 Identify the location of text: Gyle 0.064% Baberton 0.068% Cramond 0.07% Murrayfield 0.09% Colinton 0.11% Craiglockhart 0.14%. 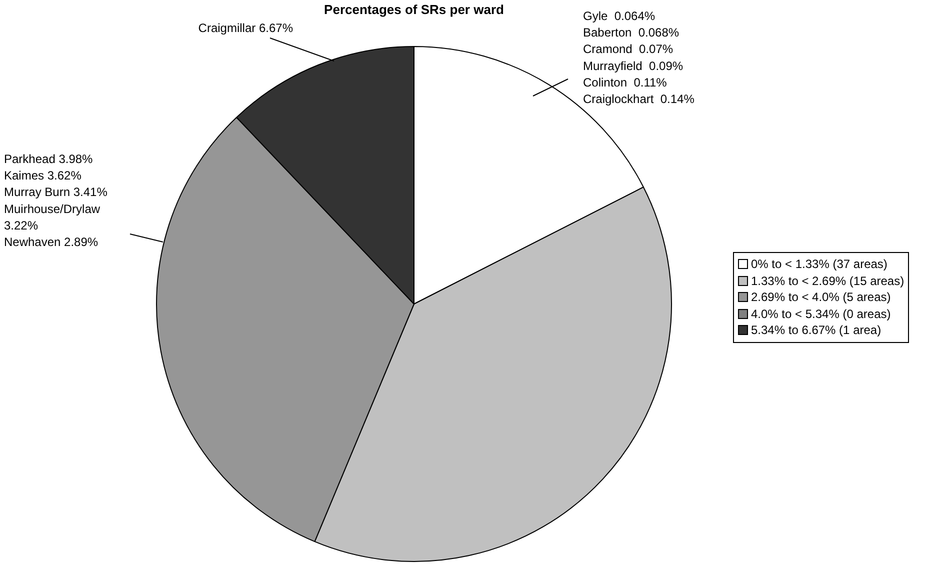
(639, 57).